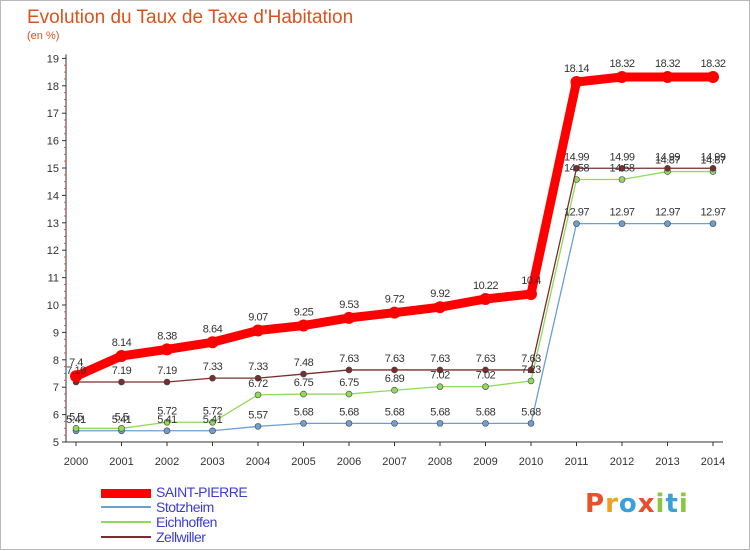 The image size is (750, 551). What do you see at coordinates (394, 462) in the screenshot?
I see `x-tick-label: 2007` at bounding box center [394, 462].